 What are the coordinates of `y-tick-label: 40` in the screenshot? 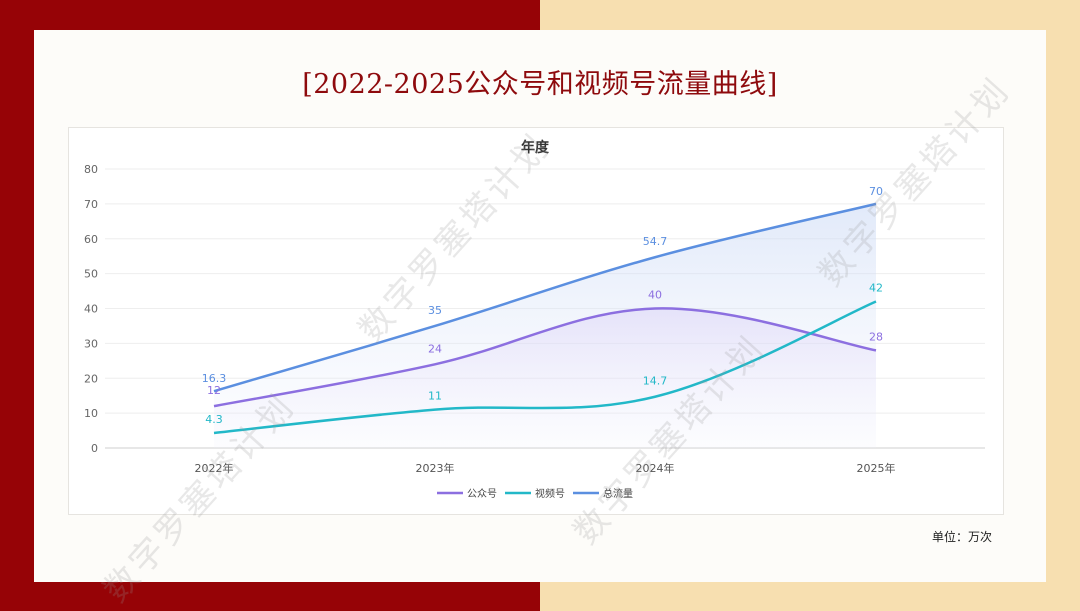 It's located at (91, 309).